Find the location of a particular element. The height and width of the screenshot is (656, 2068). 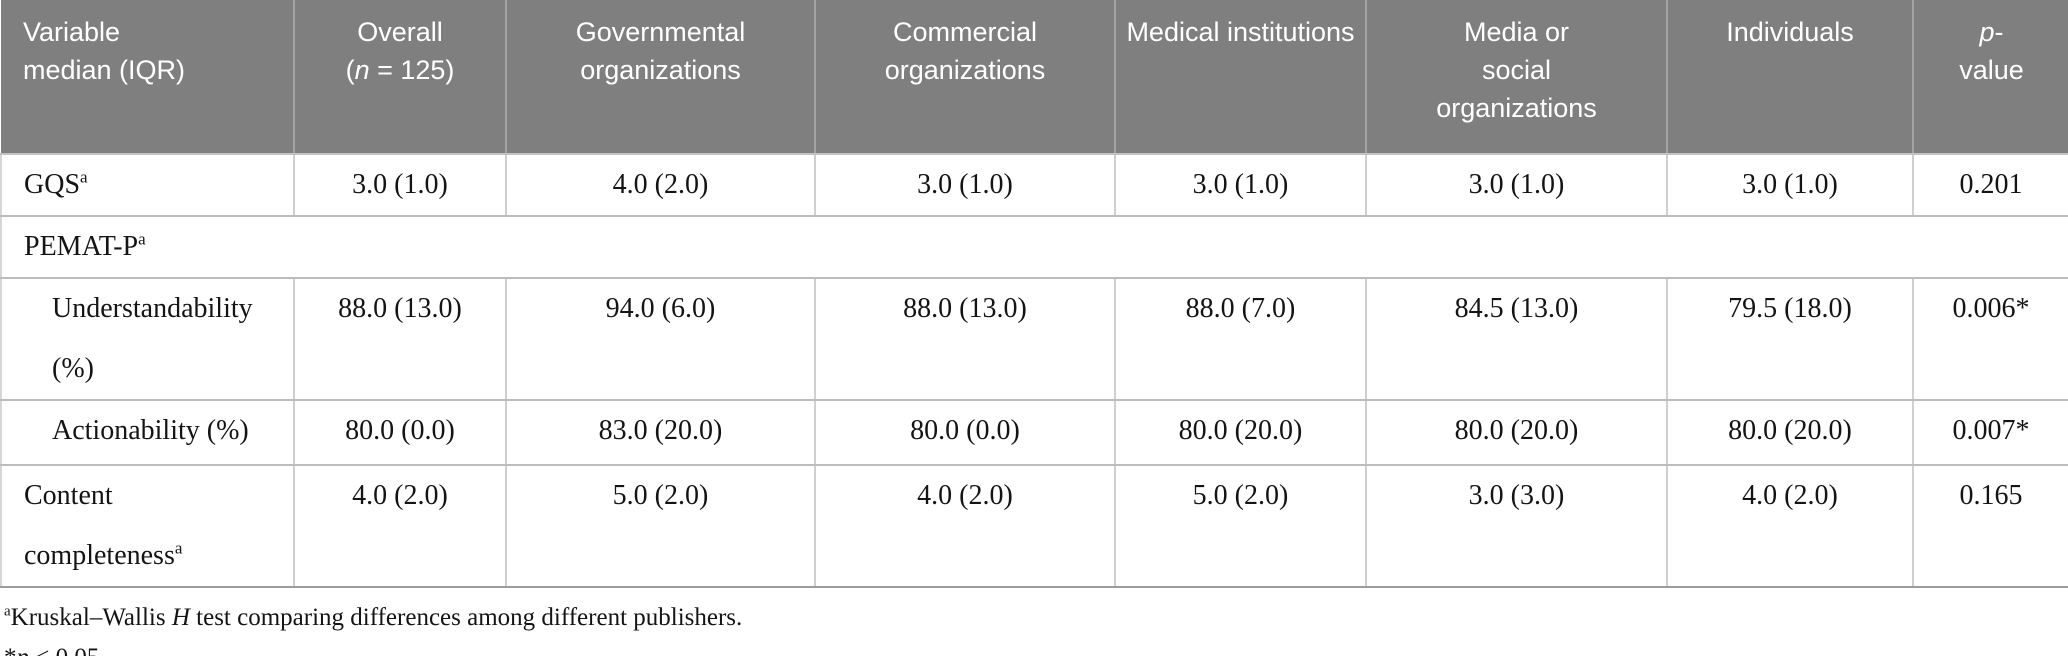

col-header-media: Media or social organizations is located at coordinates (1517, 77).